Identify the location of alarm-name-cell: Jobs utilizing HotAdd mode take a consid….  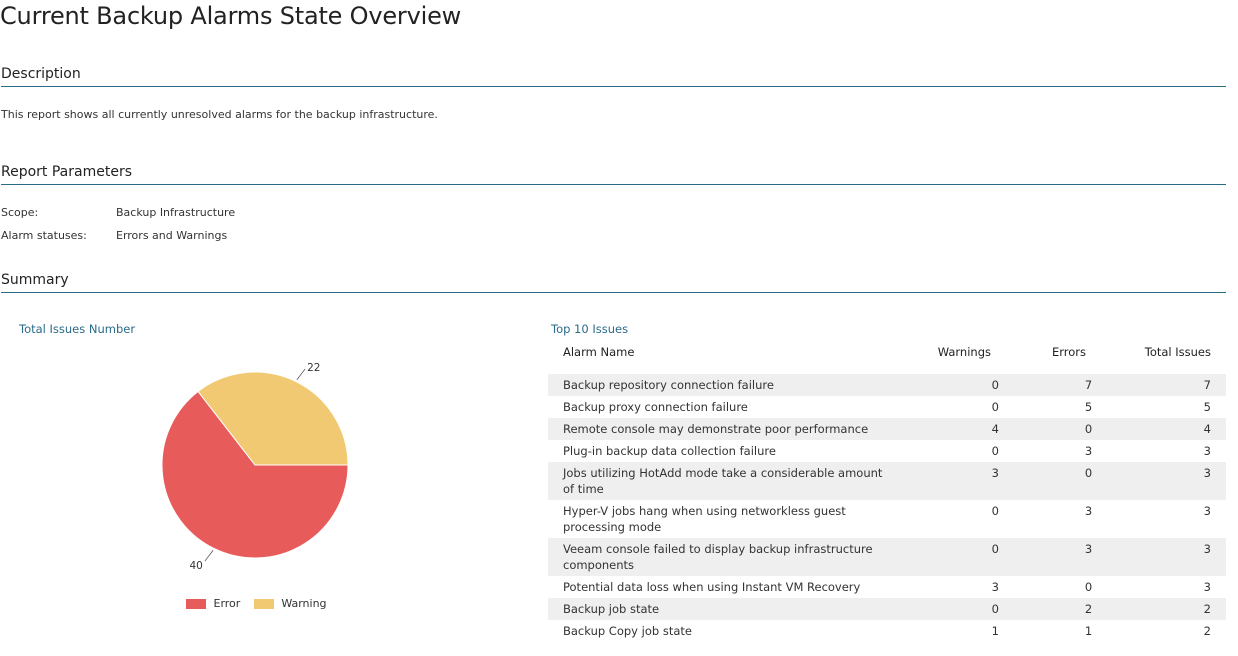
(718, 481).